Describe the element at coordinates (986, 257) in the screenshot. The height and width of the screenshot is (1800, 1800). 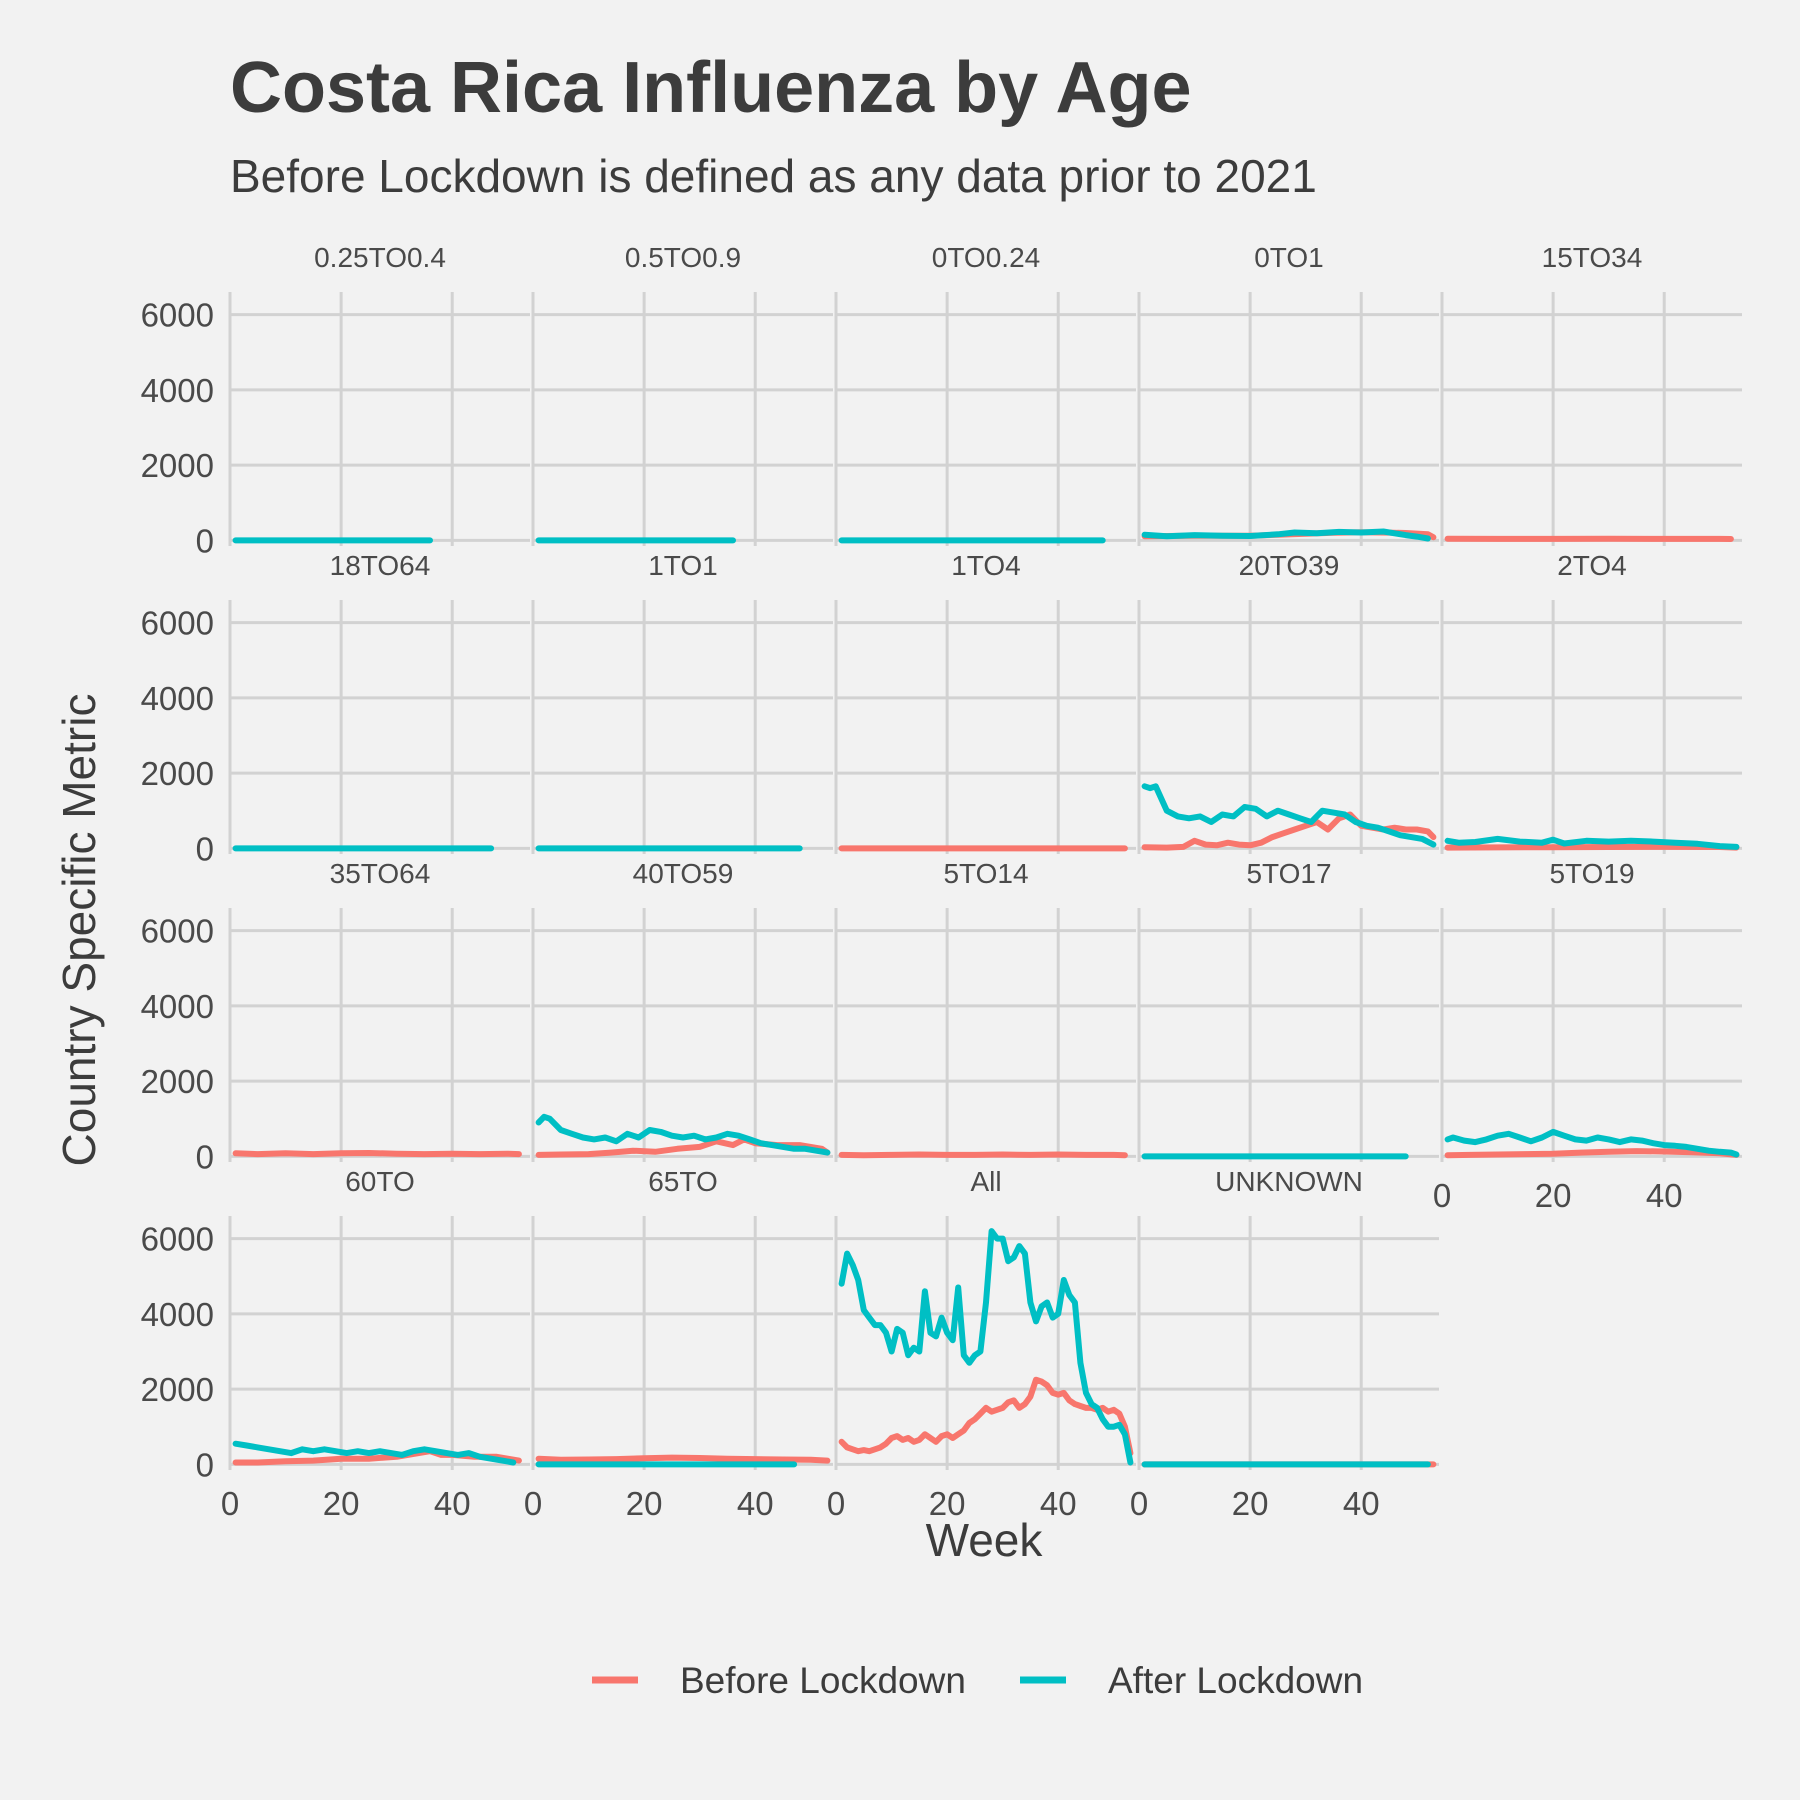
I see `facet-strip-label: 0TO0.24` at that location.